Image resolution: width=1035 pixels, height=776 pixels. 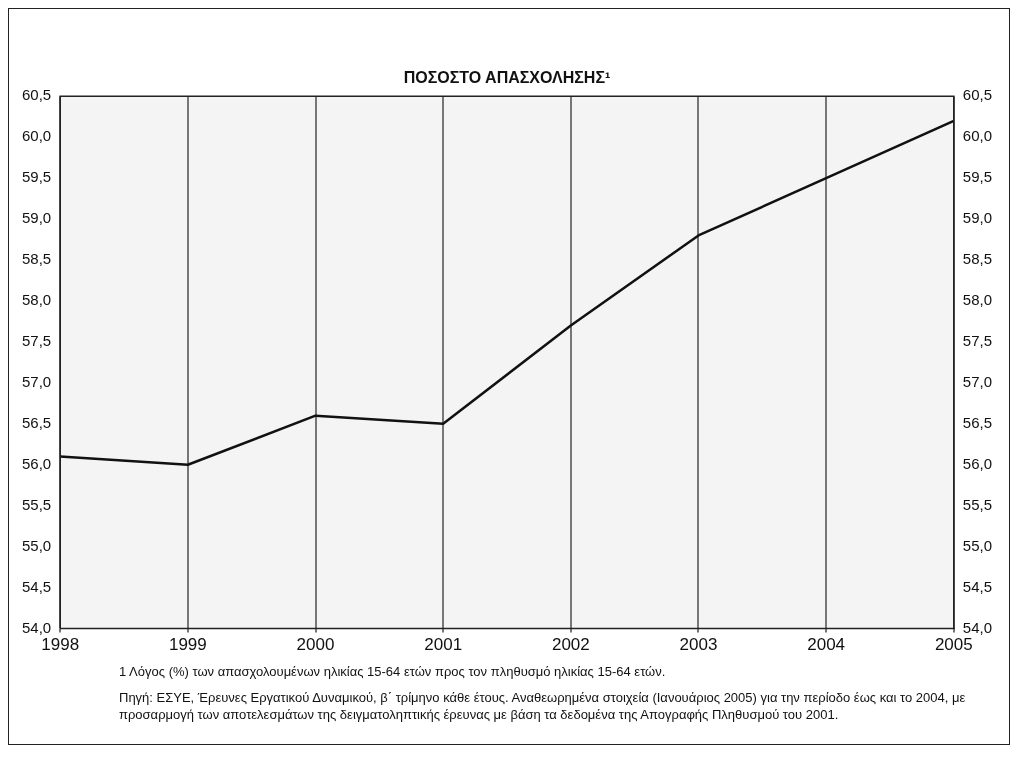 I want to click on y2-tick-label: 55,0, so click(x=977, y=545).